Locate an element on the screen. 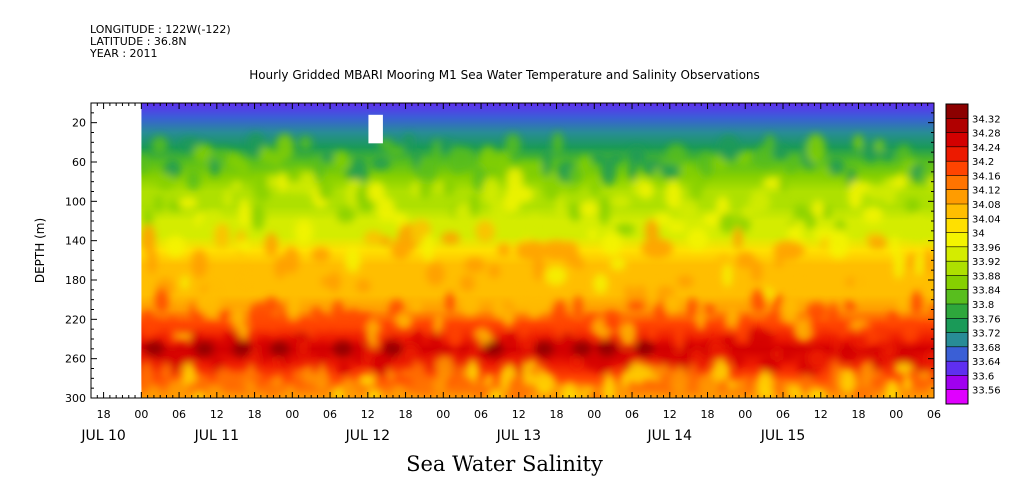 This screenshot has width=1009, height=504. colorbar-label: 34.32 is located at coordinates (986, 119).